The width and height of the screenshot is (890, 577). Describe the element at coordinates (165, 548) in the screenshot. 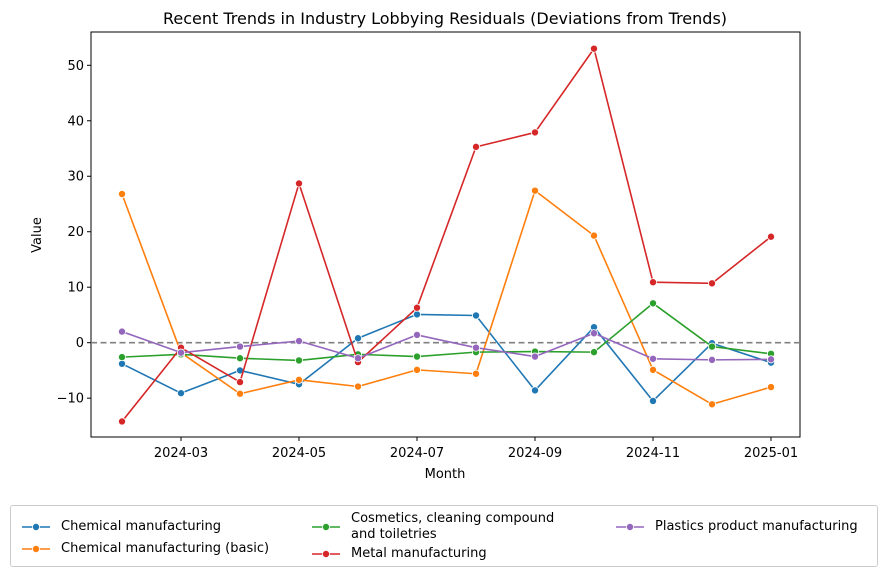

I see `legend-label: Chemical manufacturing (basic)` at that location.